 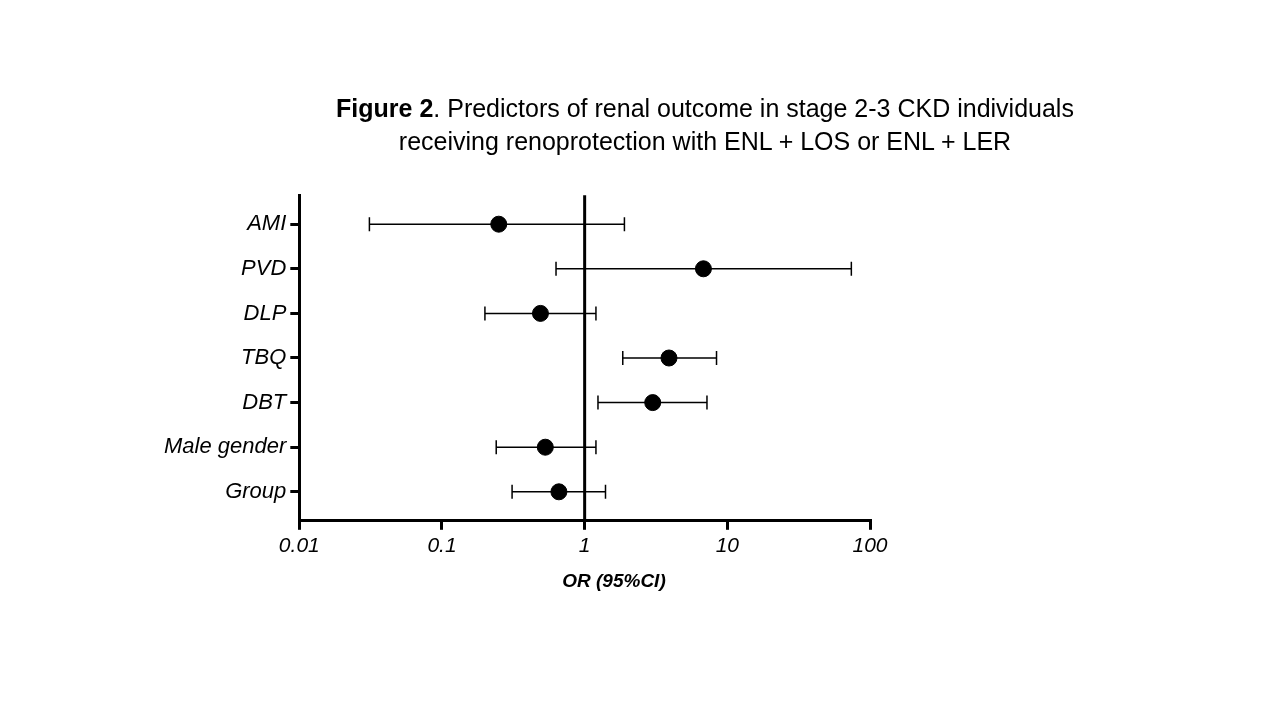 I want to click on x-tick-label: 0.1, so click(x=442, y=545).